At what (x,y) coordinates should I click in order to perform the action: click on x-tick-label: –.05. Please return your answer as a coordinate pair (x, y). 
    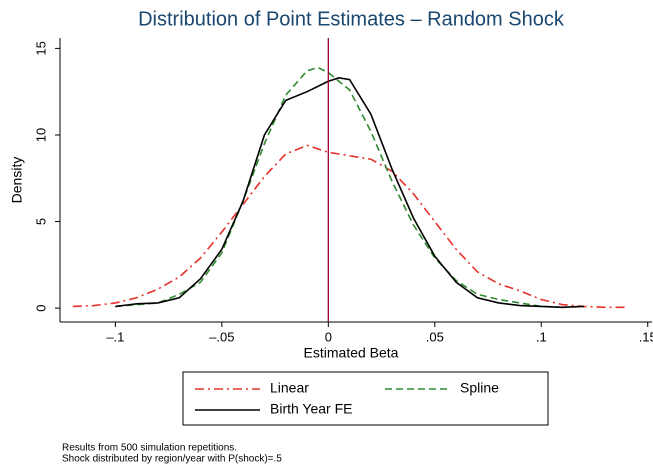
    Looking at the image, I should click on (221, 336).